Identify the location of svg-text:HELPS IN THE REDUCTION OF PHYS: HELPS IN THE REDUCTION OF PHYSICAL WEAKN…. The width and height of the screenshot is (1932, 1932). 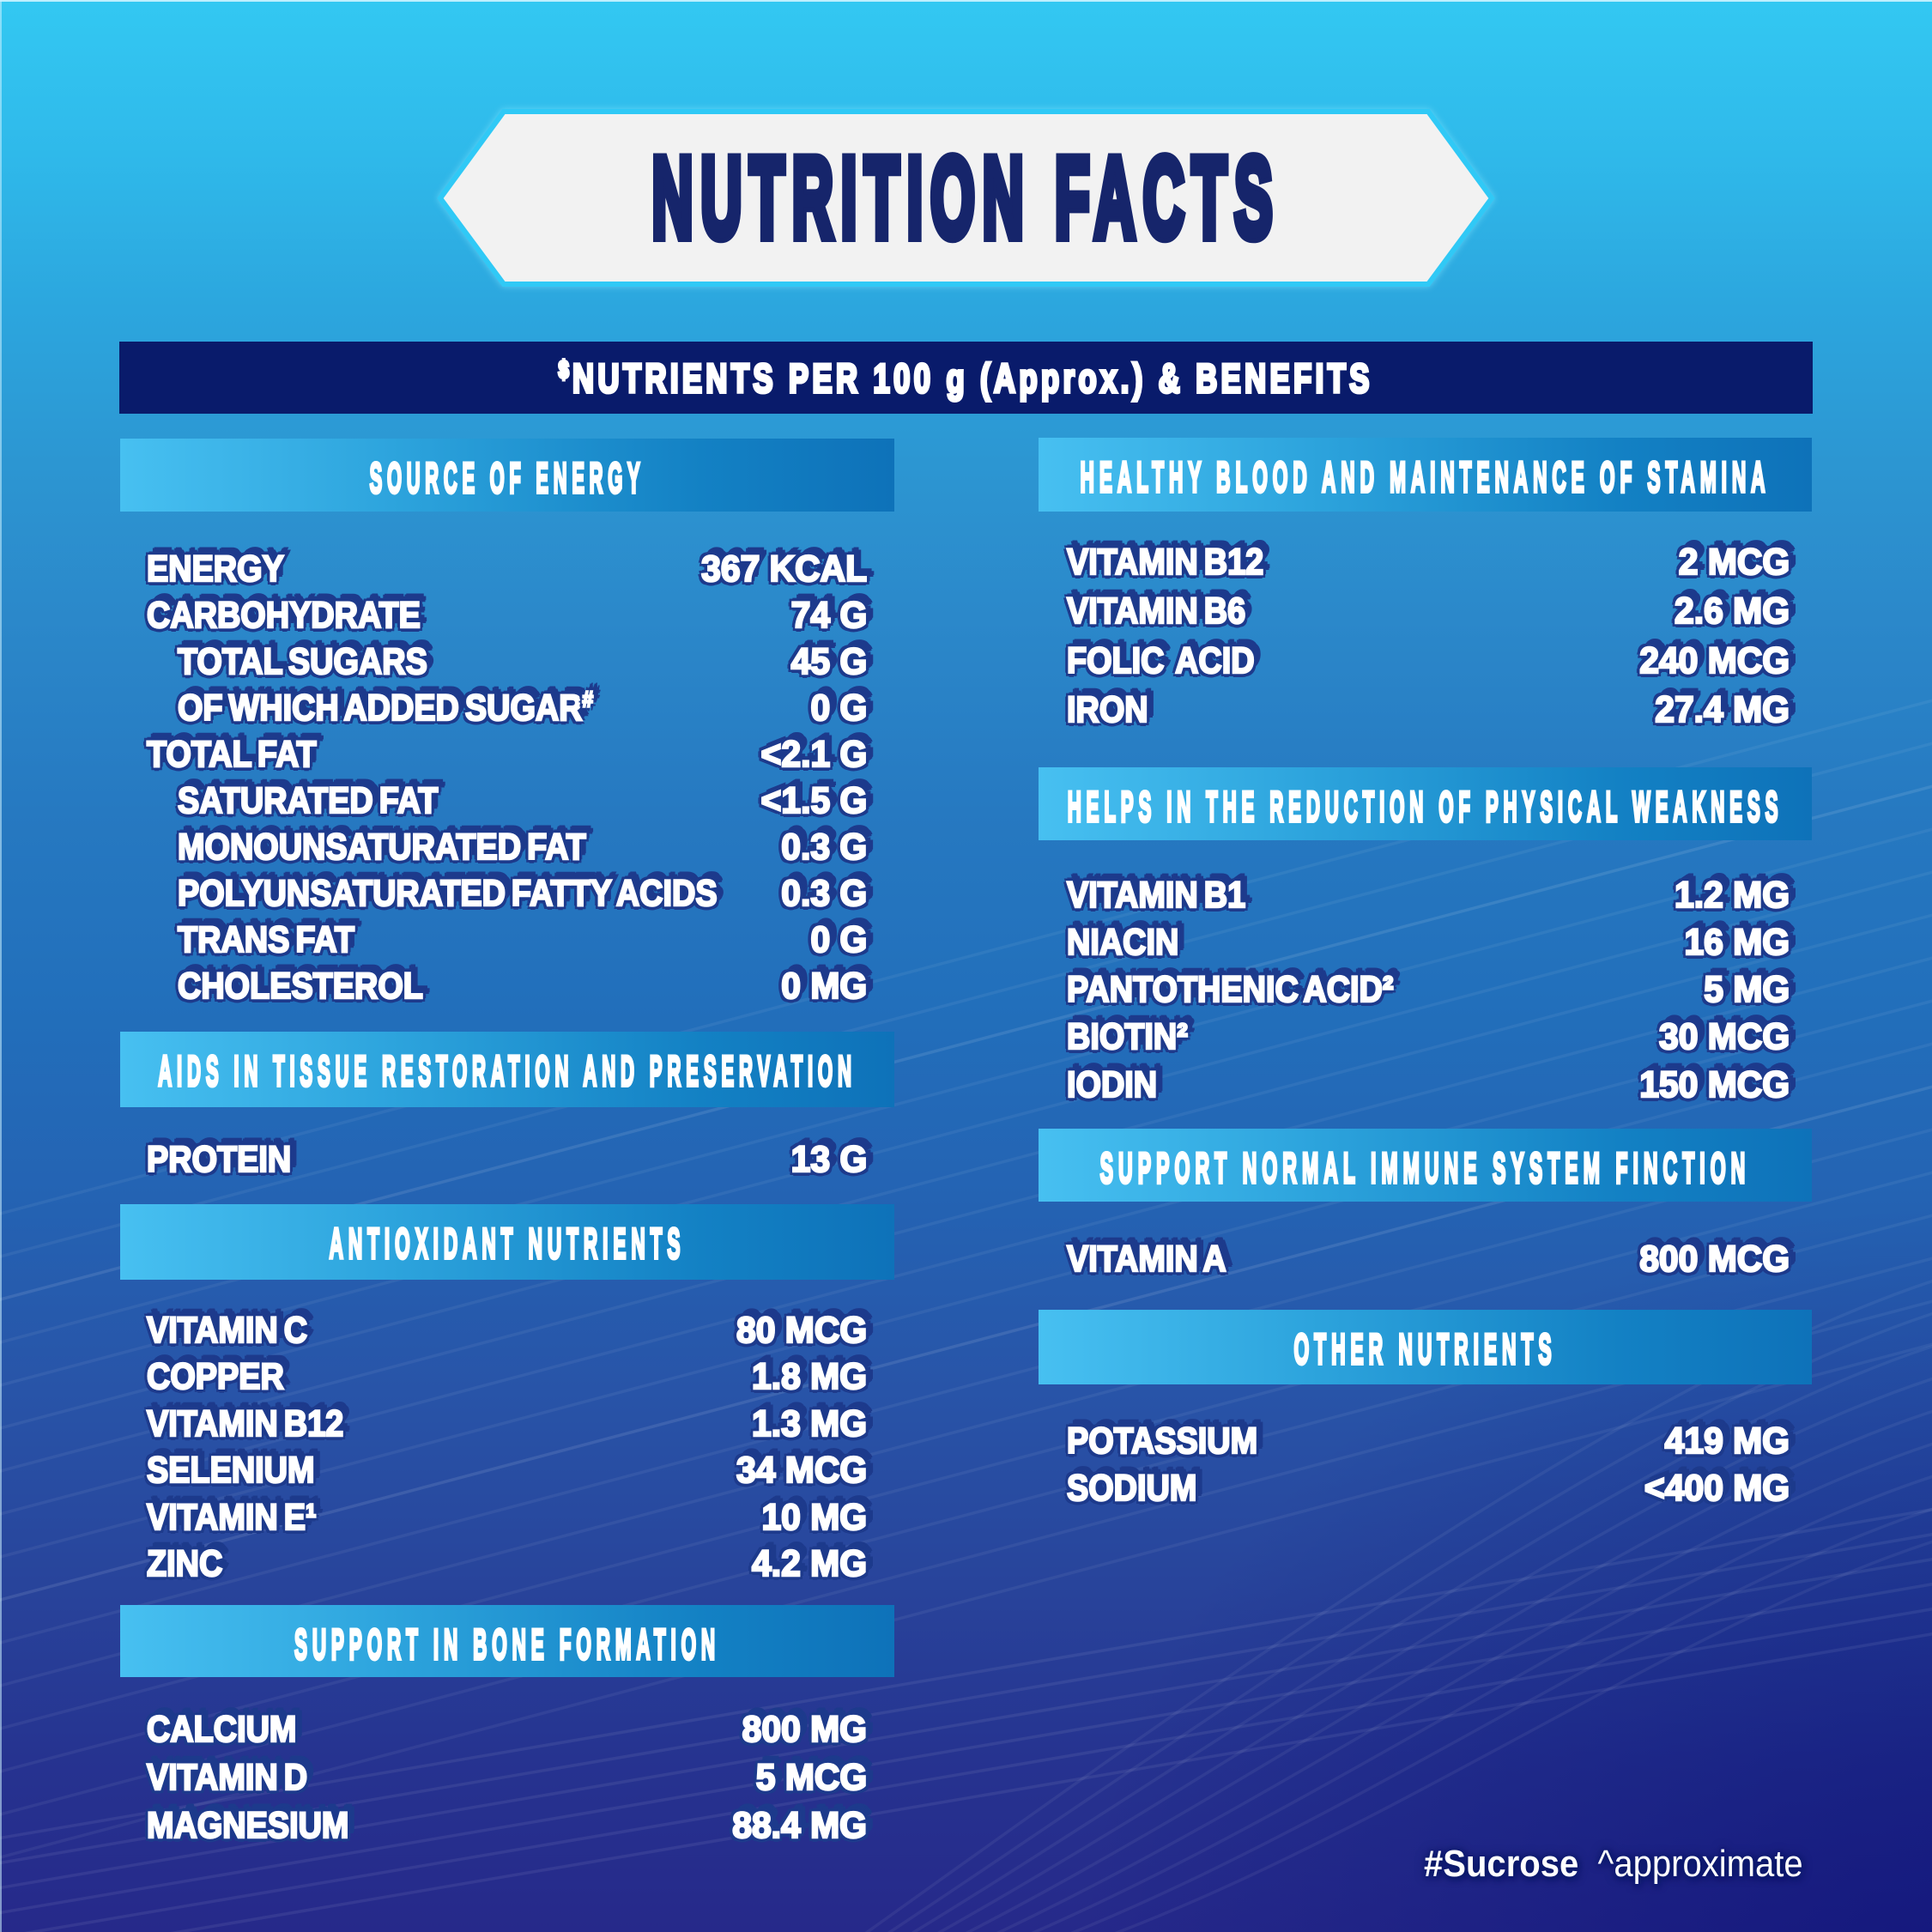
(1426, 808).